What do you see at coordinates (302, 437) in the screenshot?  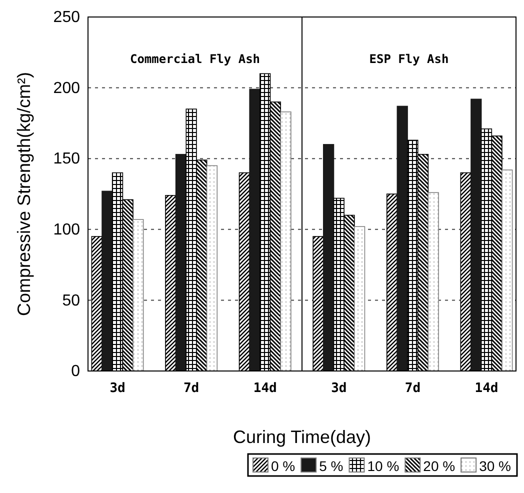 I see `x-axis-title: Curing Time(day)` at bounding box center [302, 437].